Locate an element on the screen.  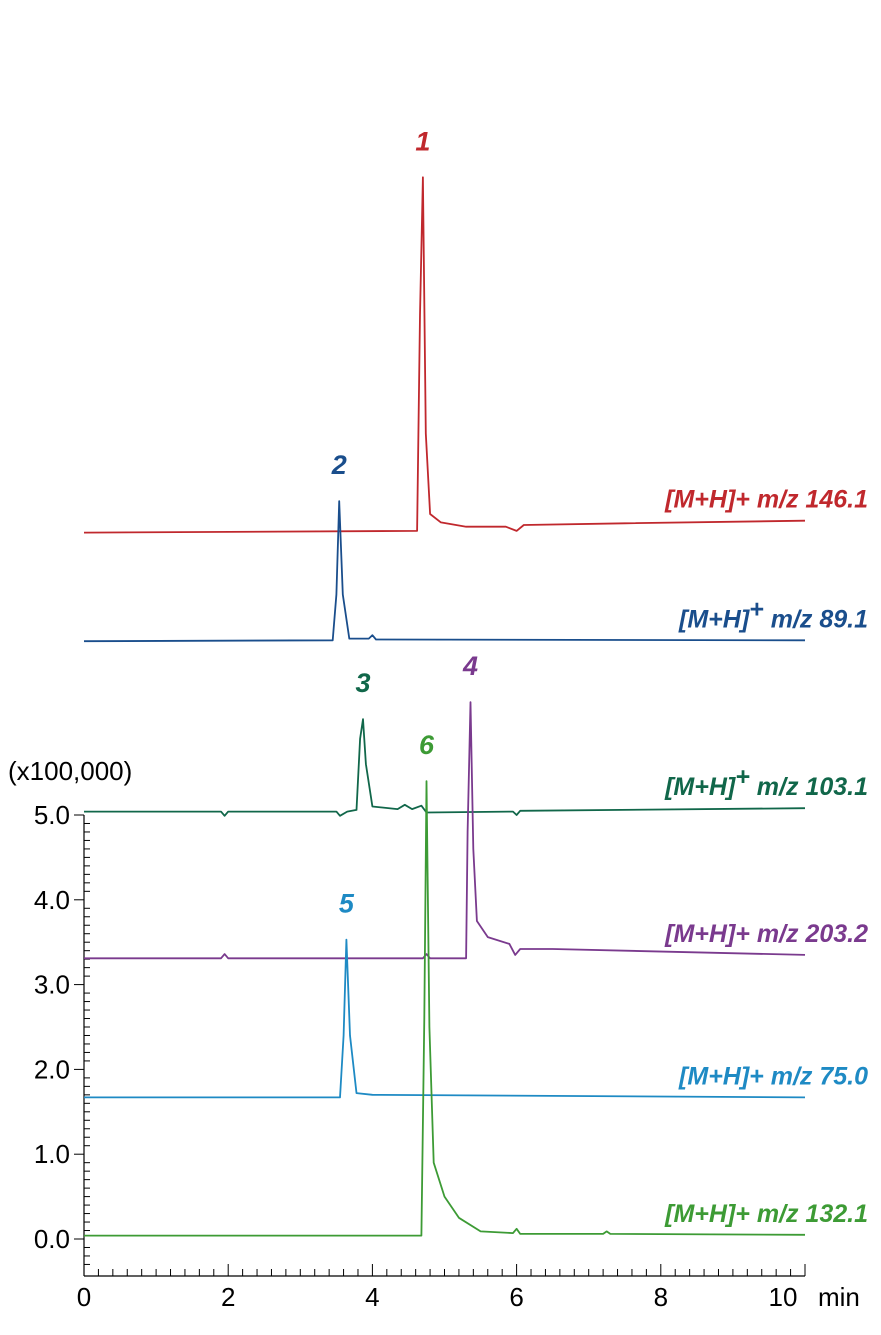
x-tick-label: 10 is located at coordinates (783, 1297).